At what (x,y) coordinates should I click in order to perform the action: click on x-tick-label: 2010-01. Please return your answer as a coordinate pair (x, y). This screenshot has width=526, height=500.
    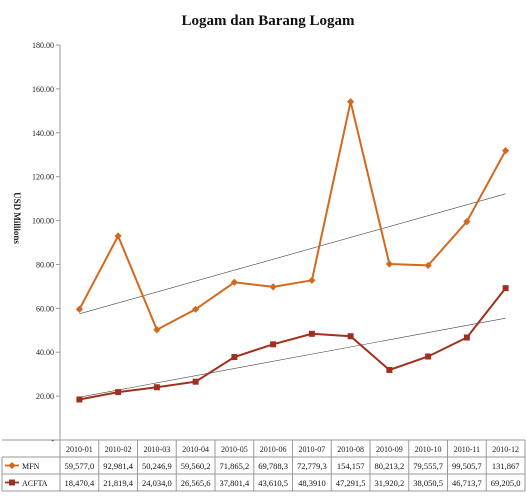
    Looking at the image, I should click on (79, 449).